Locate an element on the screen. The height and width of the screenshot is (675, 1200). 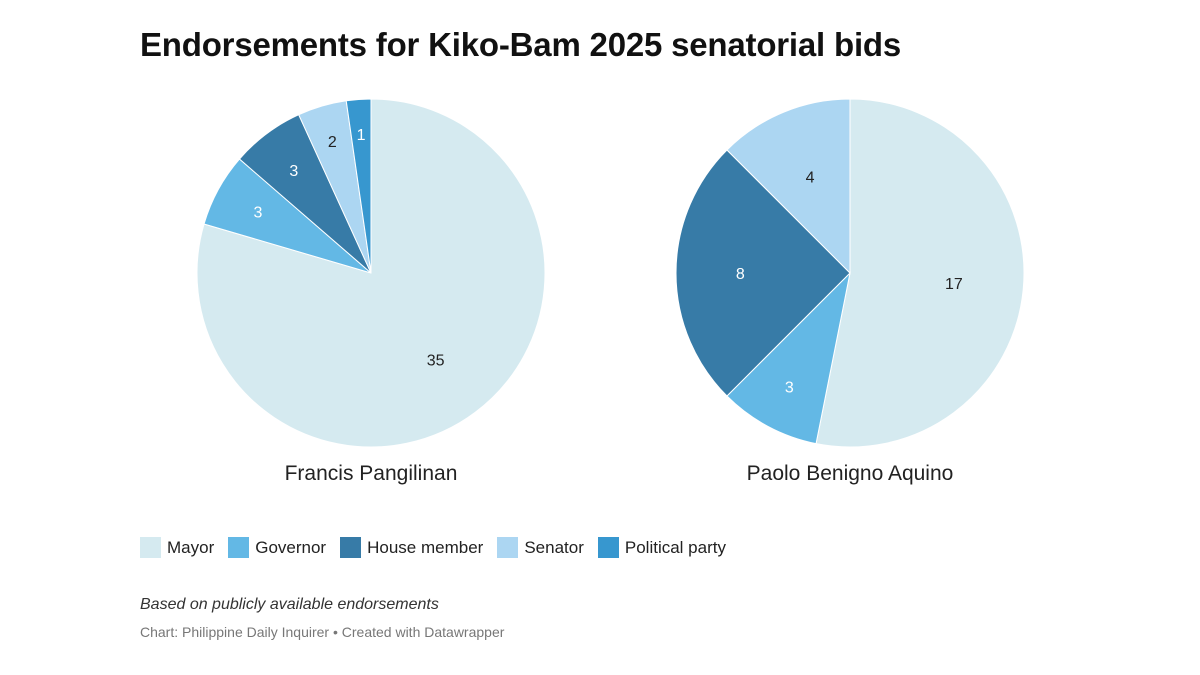
pie-value-label-political-party: 1 is located at coordinates (361, 135).